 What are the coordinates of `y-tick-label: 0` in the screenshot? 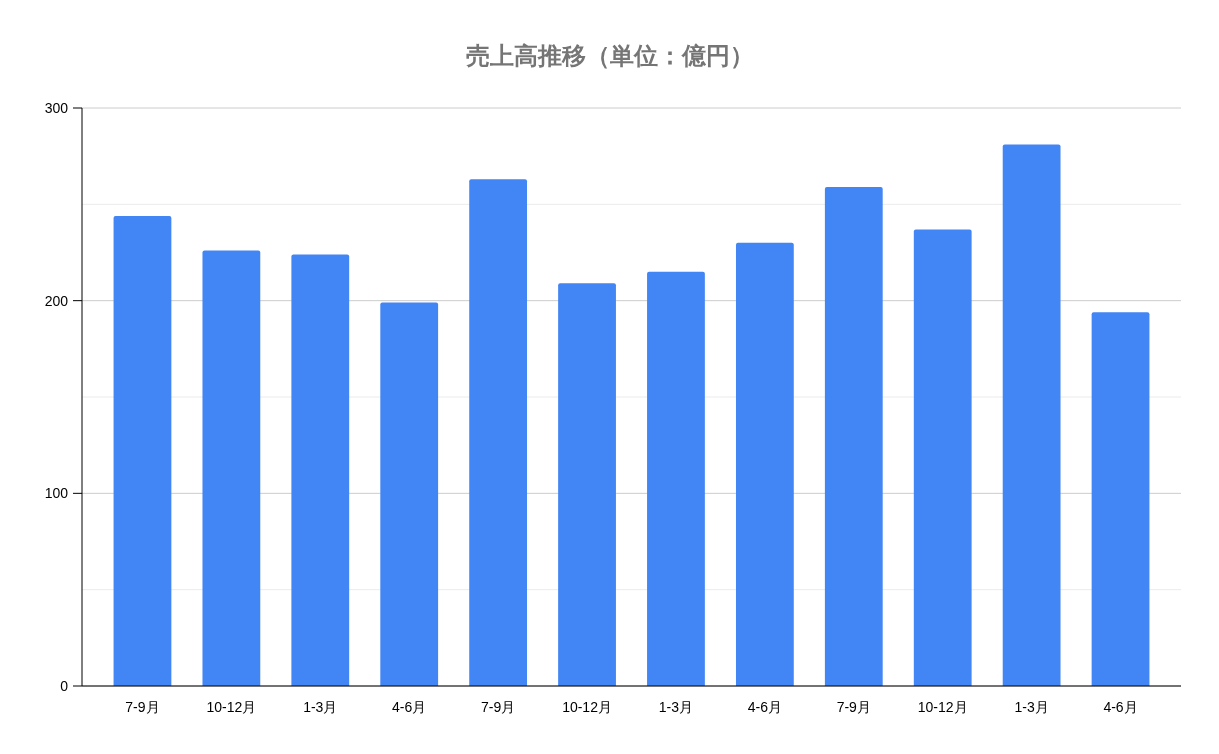 It's located at (64, 686).